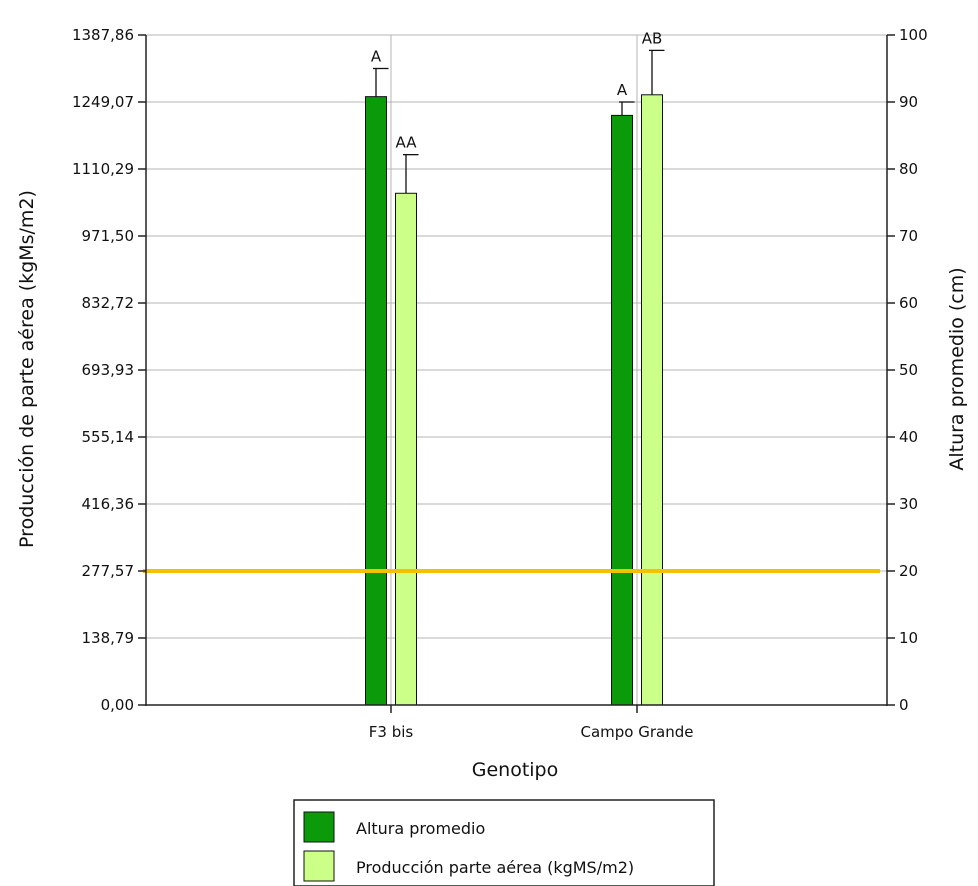 This screenshot has height=886, width=978. What do you see at coordinates (957, 368) in the screenshot?
I see `right-axis-title: Altura promedio (cm)` at bounding box center [957, 368].